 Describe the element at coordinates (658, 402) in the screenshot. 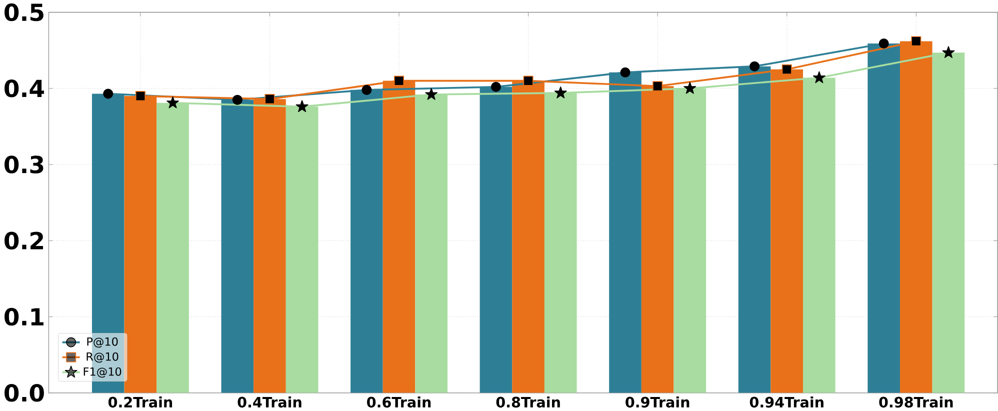

I see `x-tick-label: 0.9Train` at that location.